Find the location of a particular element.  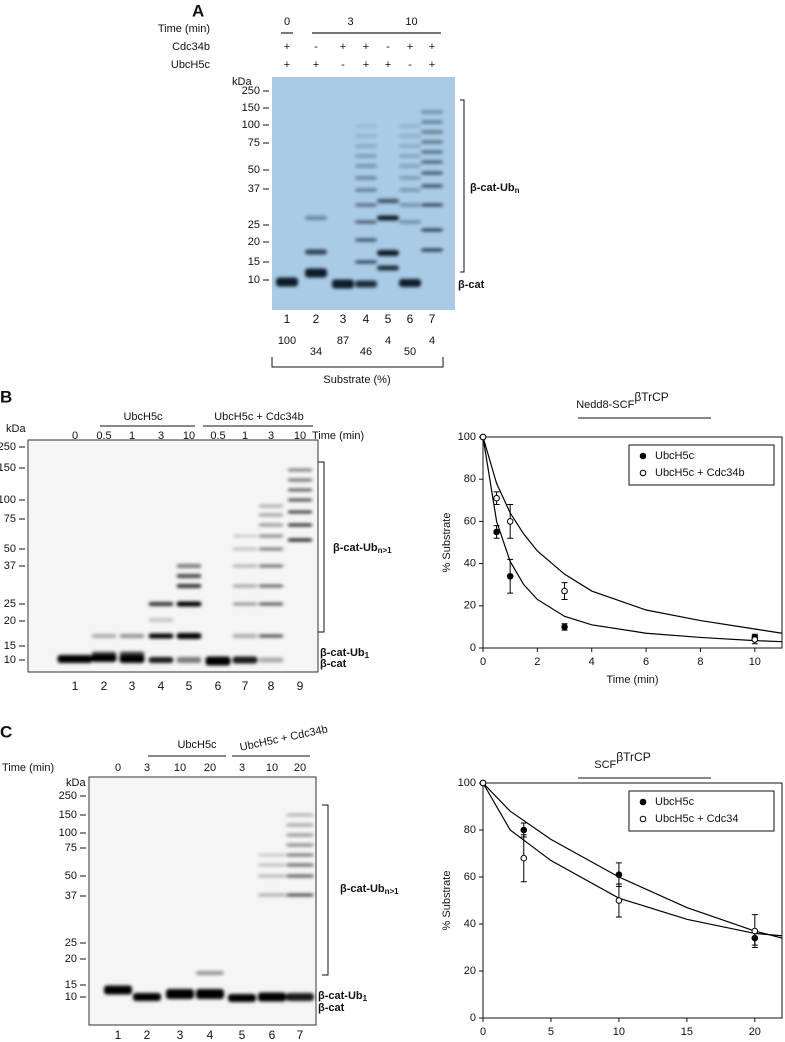

ub1-label: β-cat-Ub1 is located at coordinates (345, 653).